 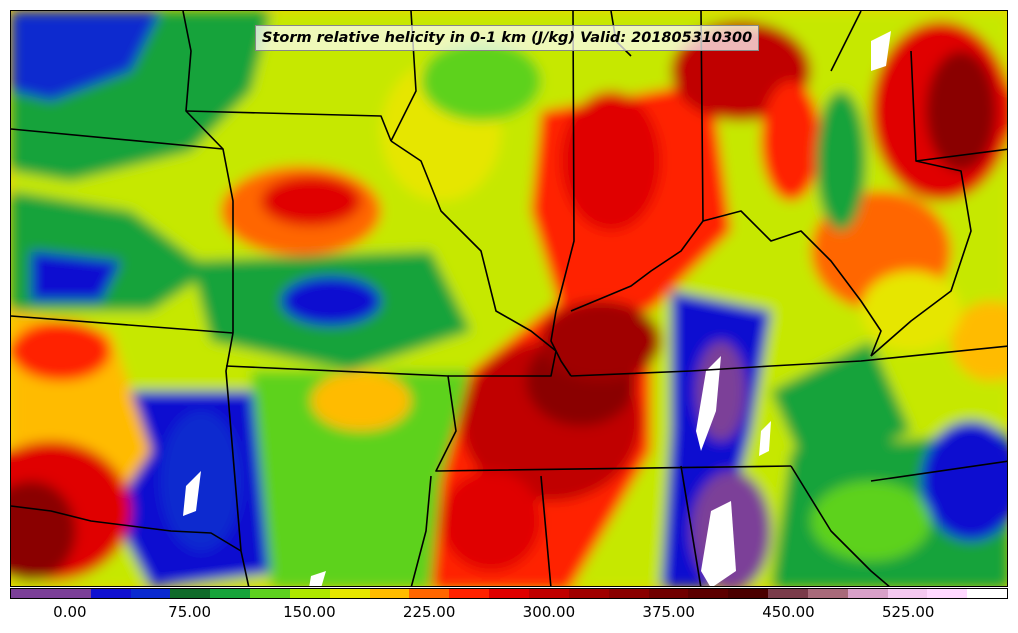 What do you see at coordinates (309, 612) in the screenshot?
I see `colorbar-tick-label: 150.00` at bounding box center [309, 612].